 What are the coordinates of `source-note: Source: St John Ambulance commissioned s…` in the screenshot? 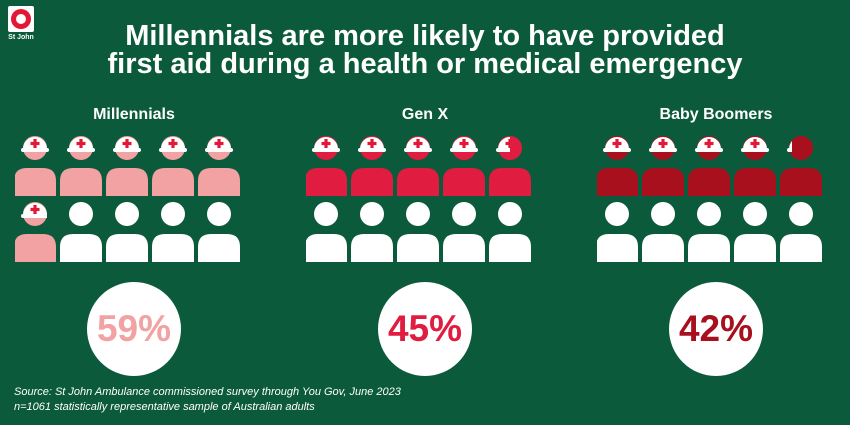 It's located at (207, 400).